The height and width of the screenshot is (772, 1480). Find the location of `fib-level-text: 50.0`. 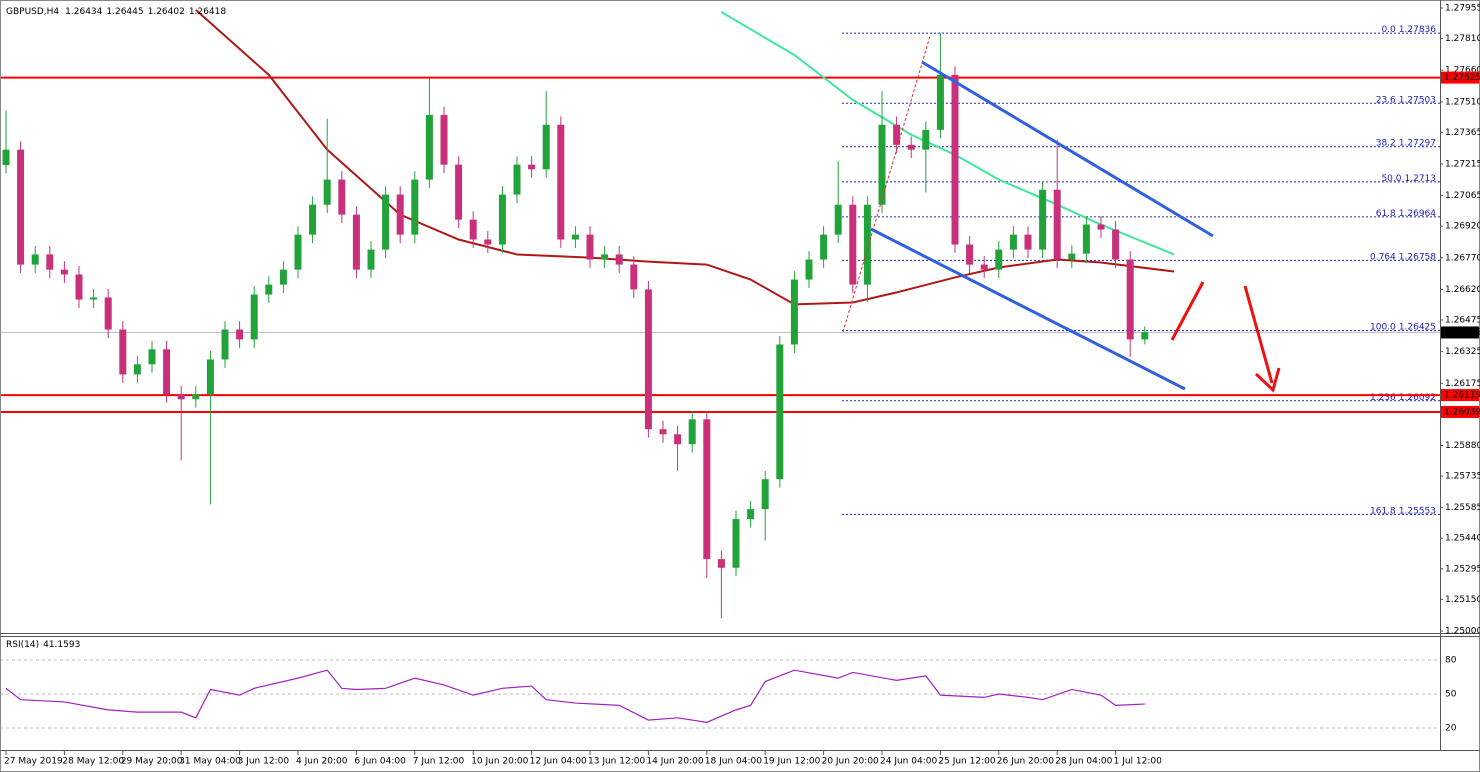

fib-level-text: 50.0 is located at coordinates (1391, 178).